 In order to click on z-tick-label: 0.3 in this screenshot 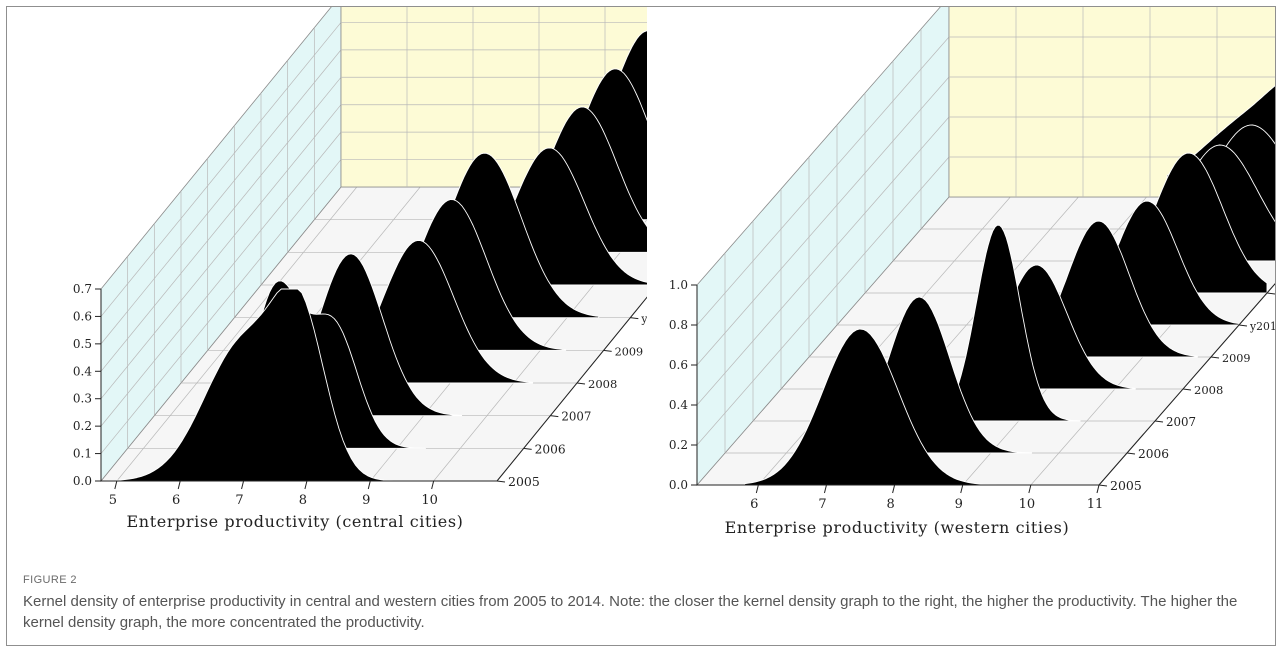, I will do `click(82, 399)`.